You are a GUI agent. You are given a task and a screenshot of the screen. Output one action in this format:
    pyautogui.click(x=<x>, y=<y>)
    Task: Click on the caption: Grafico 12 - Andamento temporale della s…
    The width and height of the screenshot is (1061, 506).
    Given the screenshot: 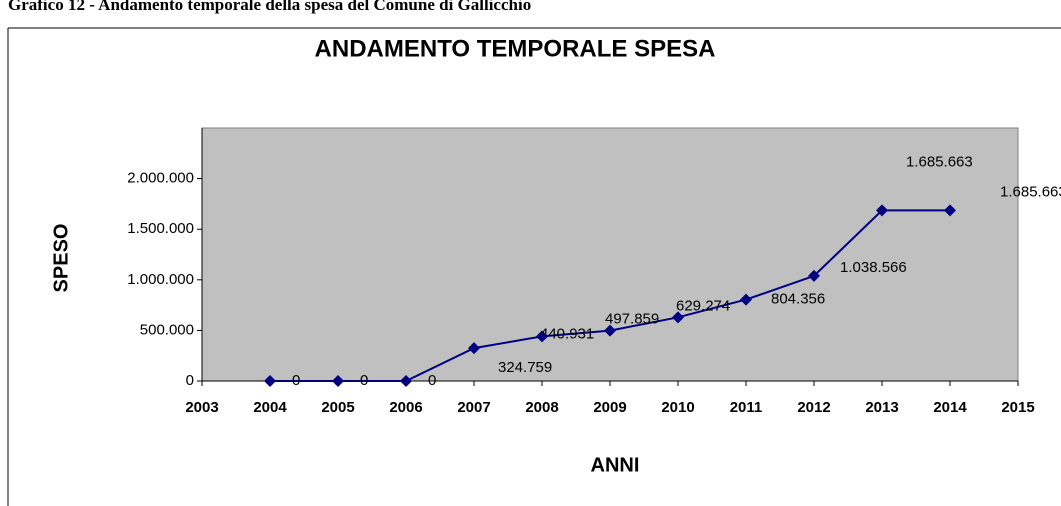 What is the action you would take?
    pyautogui.click(x=269, y=7)
    